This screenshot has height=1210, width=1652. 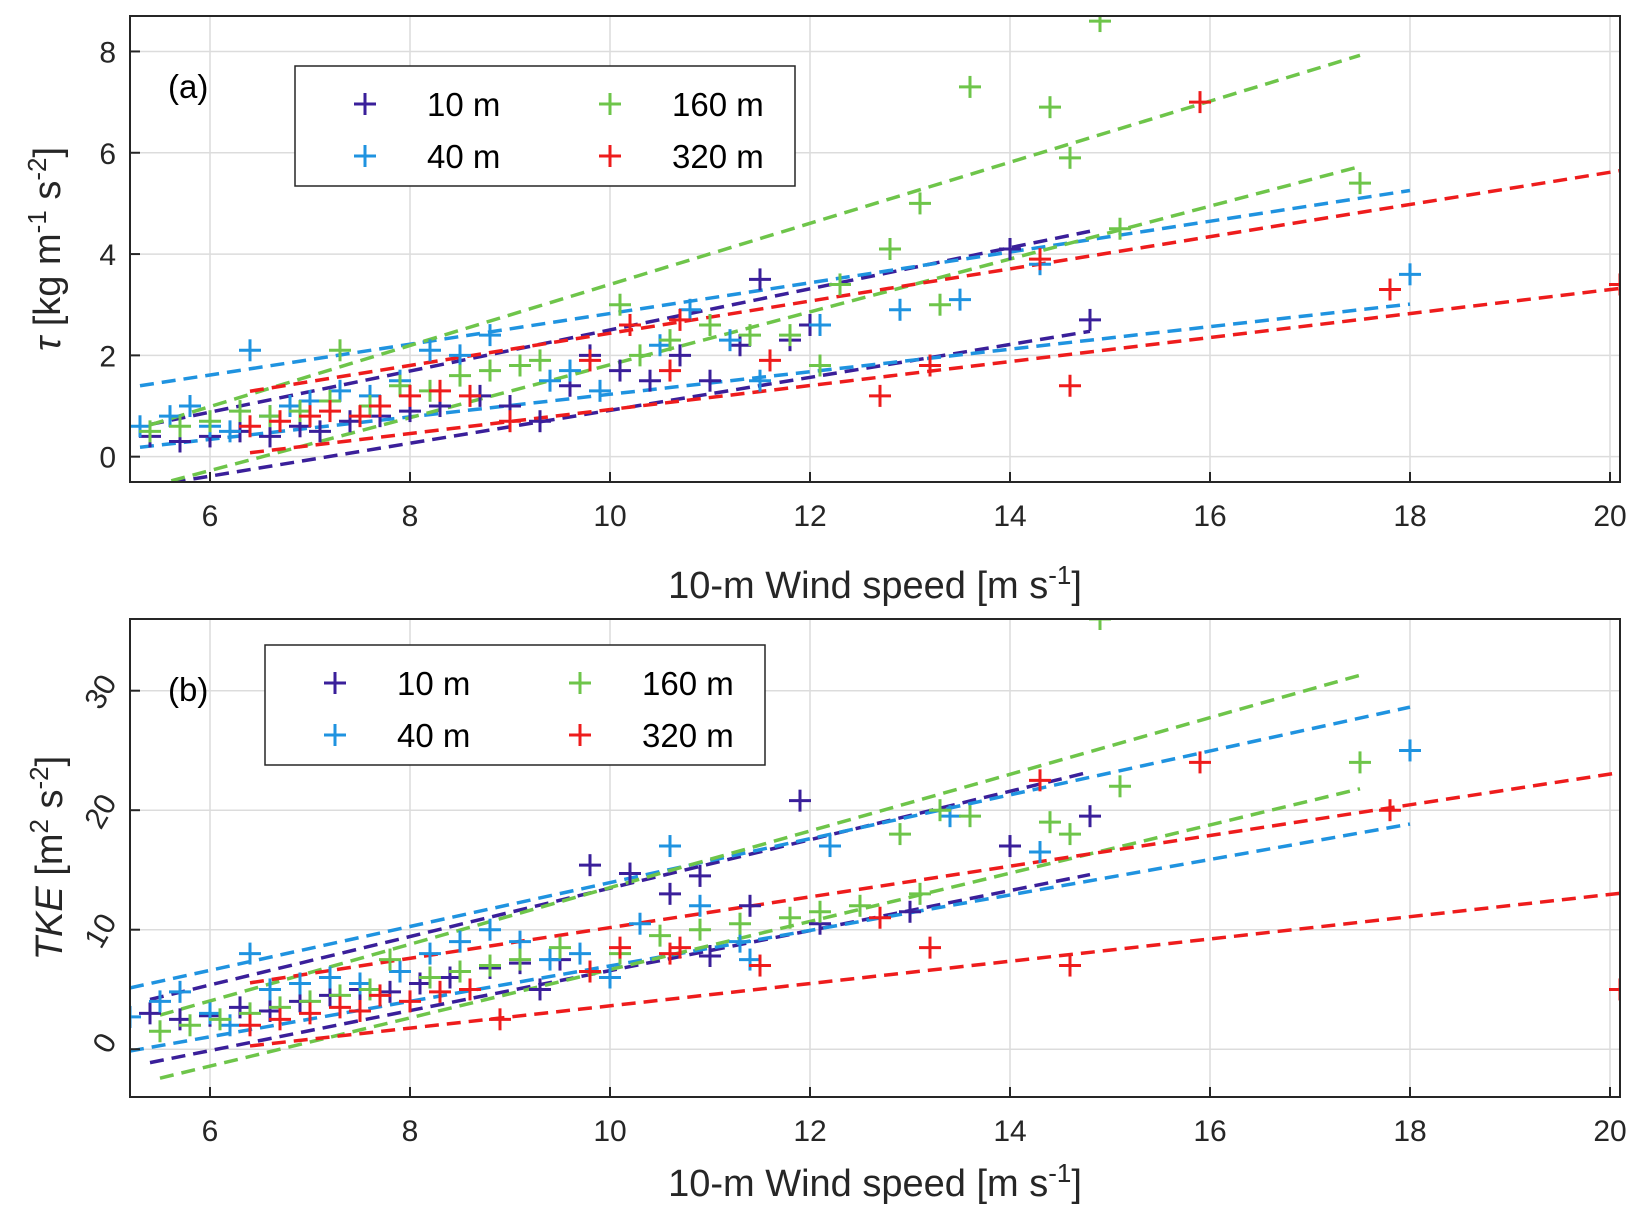 What do you see at coordinates (188, 86) in the screenshot?
I see `panel-label-a: (a)` at bounding box center [188, 86].